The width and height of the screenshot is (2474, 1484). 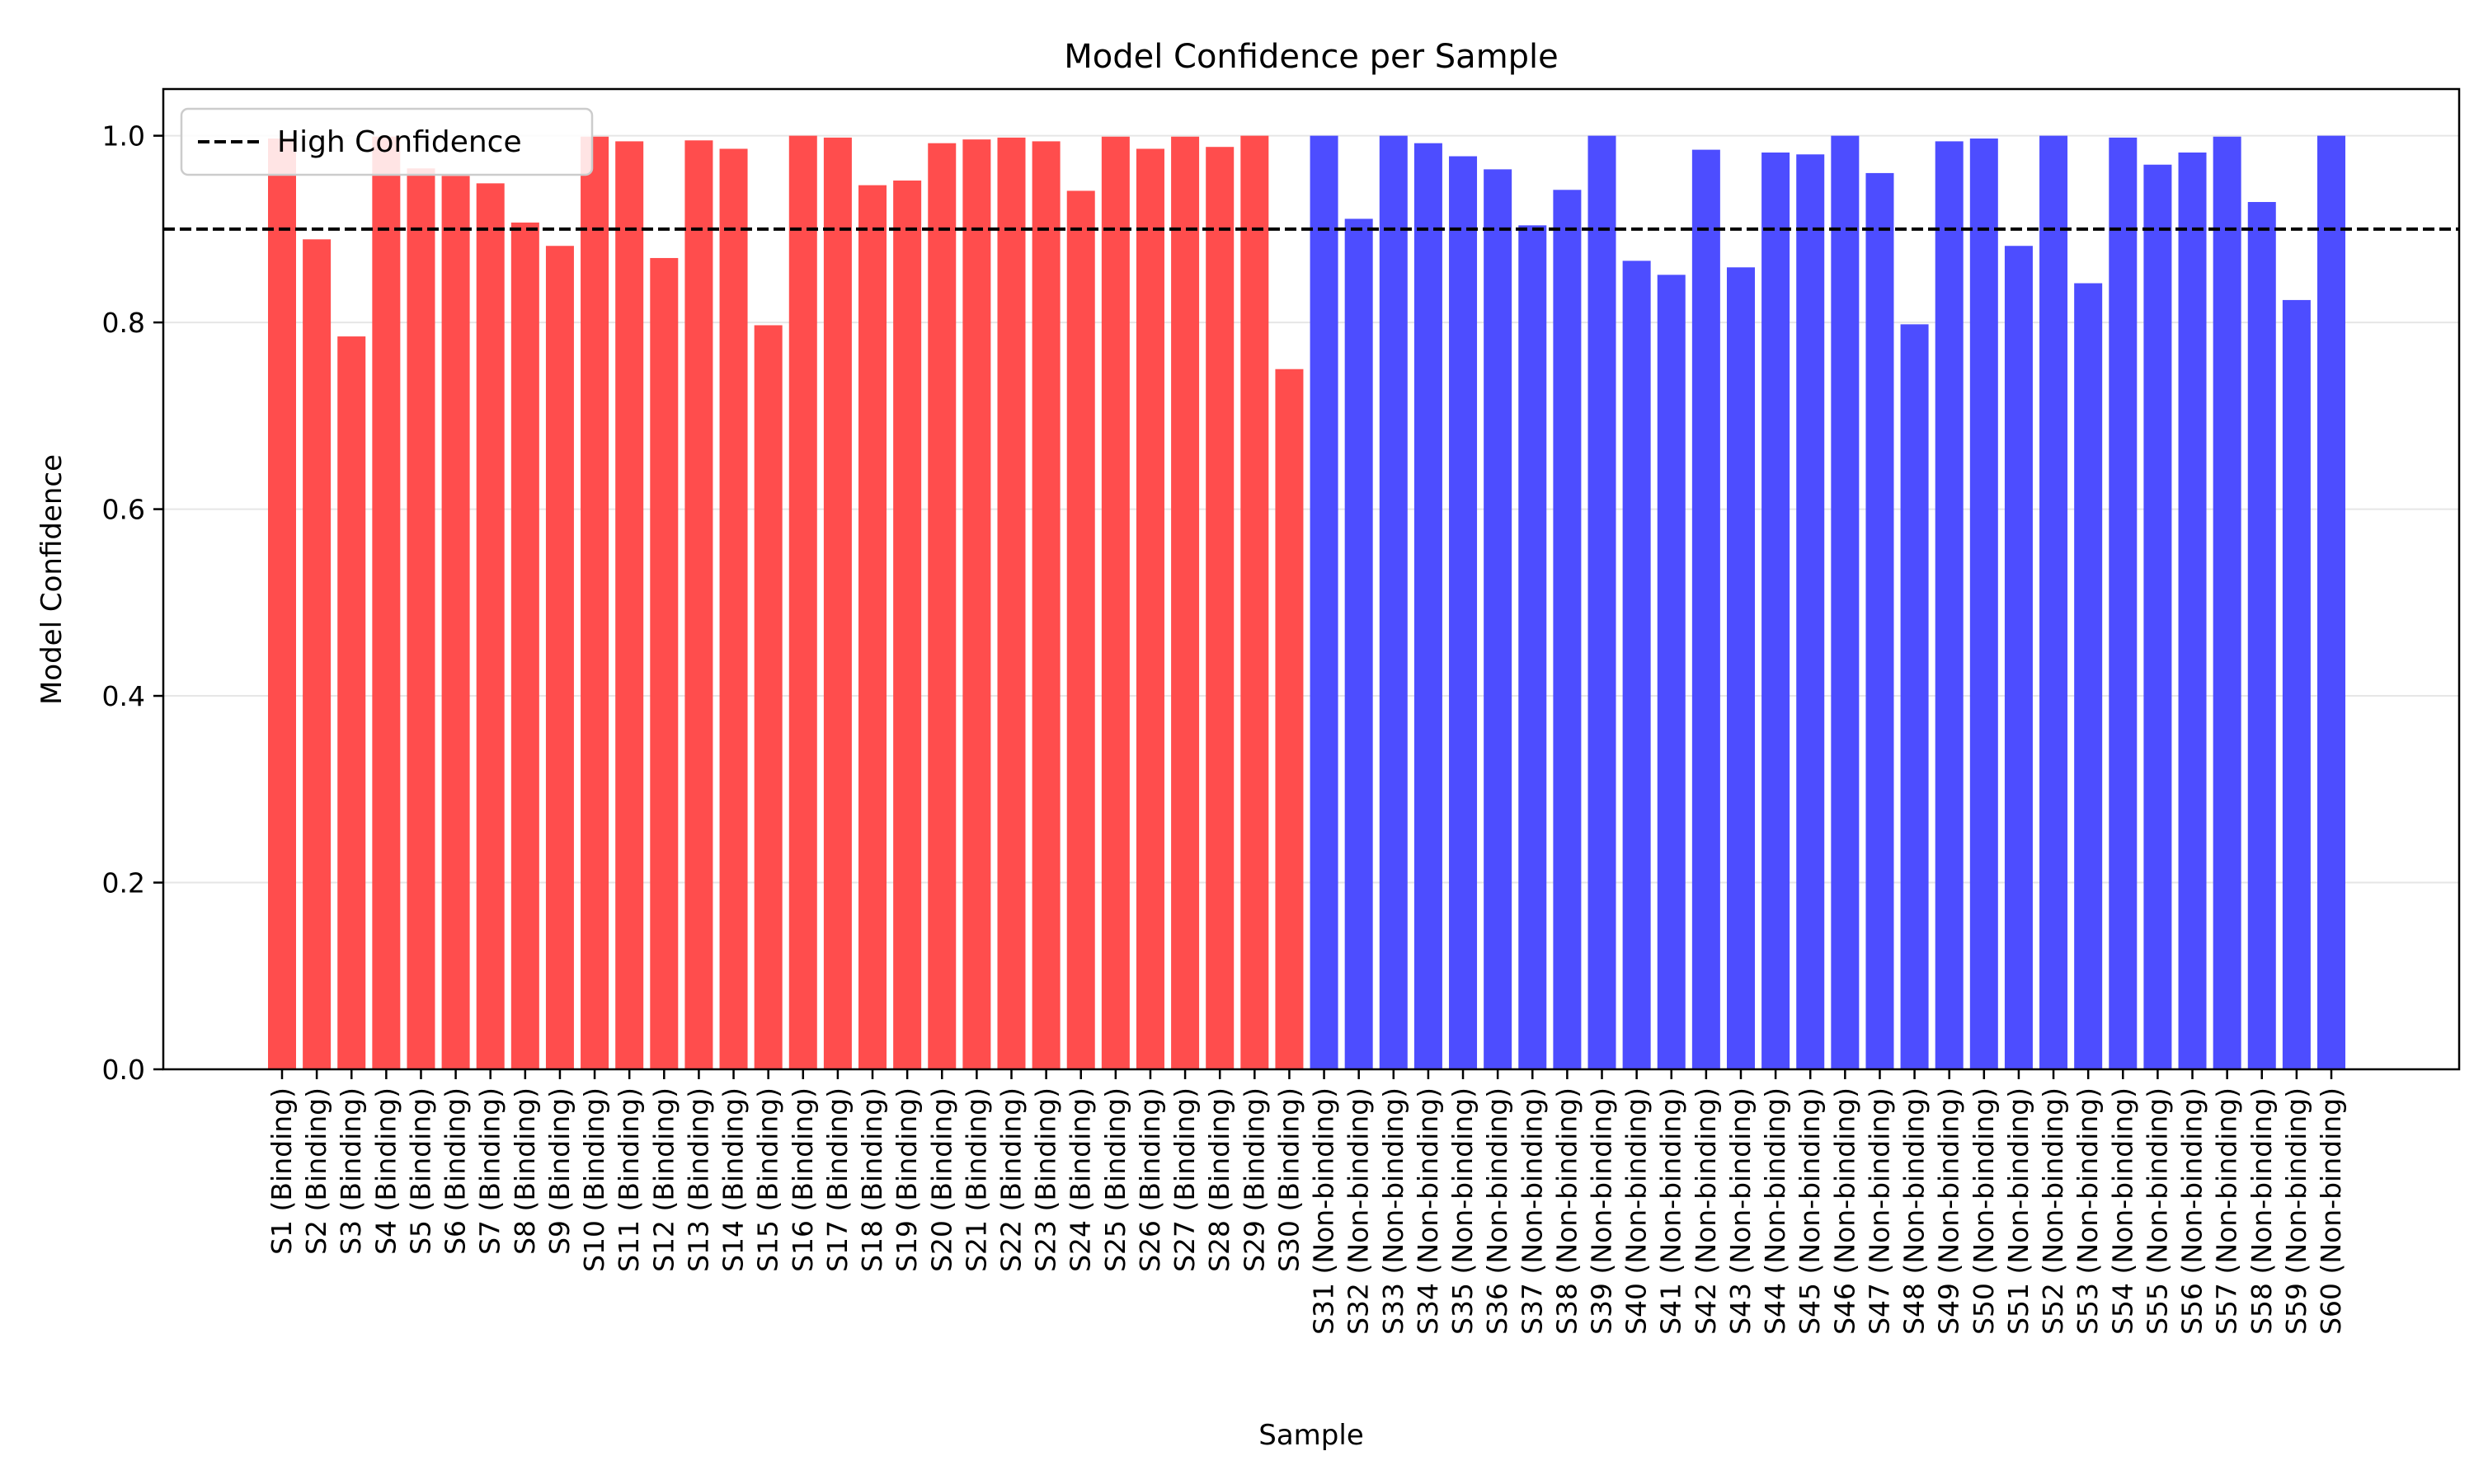 What do you see at coordinates (1810, 1211) in the screenshot?
I see `x-tick-label: S45 (Non-binding)` at bounding box center [1810, 1211].